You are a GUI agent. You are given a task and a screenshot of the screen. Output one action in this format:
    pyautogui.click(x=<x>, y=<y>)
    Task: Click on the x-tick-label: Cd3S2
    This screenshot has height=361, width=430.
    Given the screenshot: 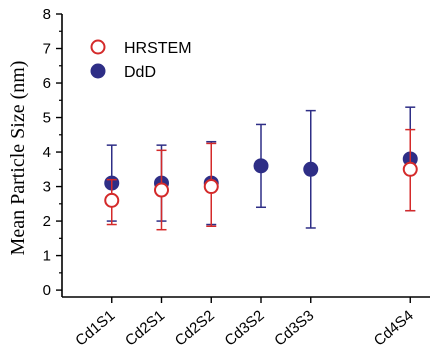 What is the action you would take?
    pyautogui.click(x=245, y=328)
    